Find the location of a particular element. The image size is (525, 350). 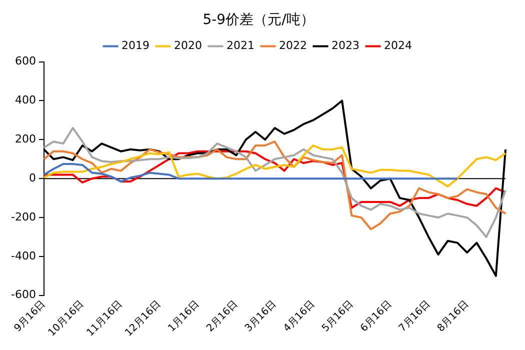

y-tick-label: 200 is located at coordinates (25, 139).